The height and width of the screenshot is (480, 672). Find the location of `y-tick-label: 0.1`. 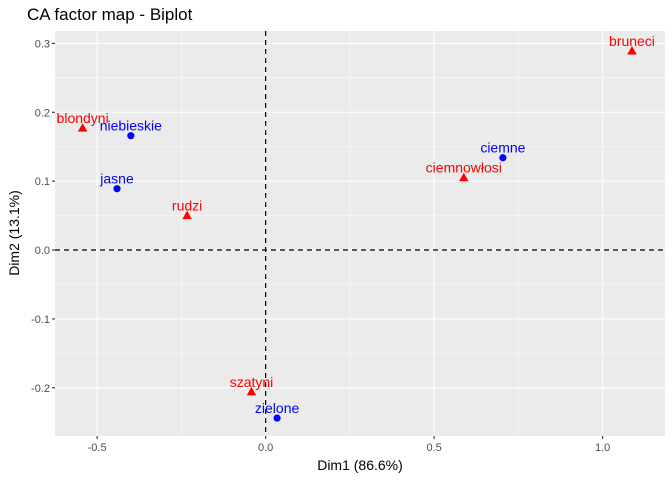

y-tick-label: 0.1 is located at coordinates (42, 182).